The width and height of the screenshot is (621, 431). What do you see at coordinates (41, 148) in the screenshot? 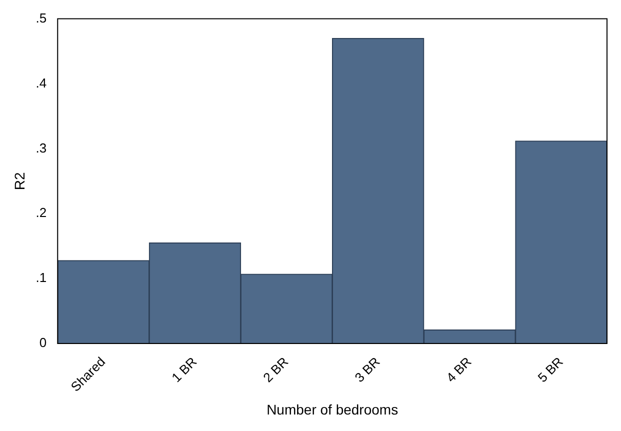
I see `y-tick-label: .3` at bounding box center [41, 148].